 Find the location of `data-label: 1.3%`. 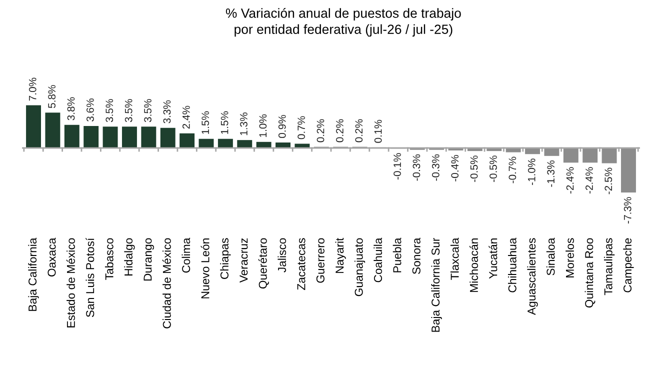

data-label: 1.3% is located at coordinates (244, 124).